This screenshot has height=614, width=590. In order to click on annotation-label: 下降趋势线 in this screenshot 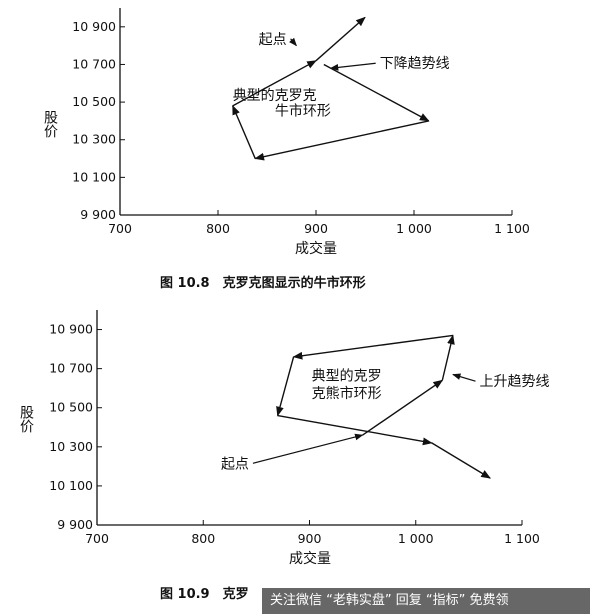, I will do `click(415, 64)`.